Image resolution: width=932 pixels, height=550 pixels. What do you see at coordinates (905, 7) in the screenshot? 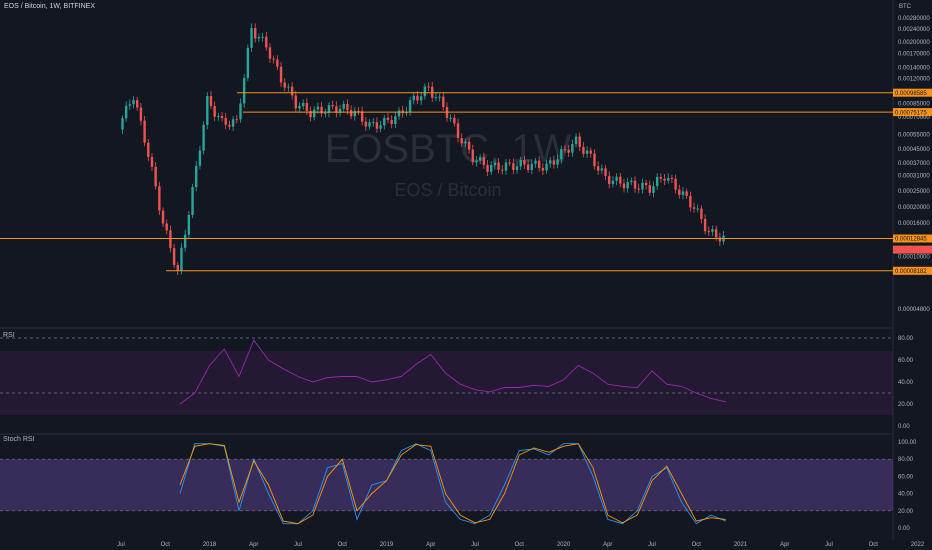
I see `axis-currency: BTC` at bounding box center [905, 7].